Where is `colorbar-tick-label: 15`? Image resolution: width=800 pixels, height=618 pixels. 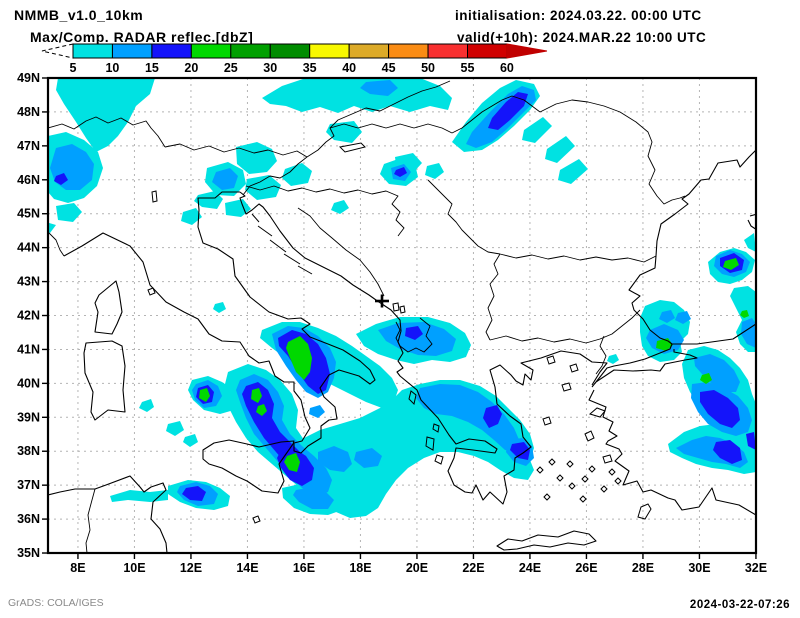 colorbar-tick-label: 15 is located at coordinates (152, 68).